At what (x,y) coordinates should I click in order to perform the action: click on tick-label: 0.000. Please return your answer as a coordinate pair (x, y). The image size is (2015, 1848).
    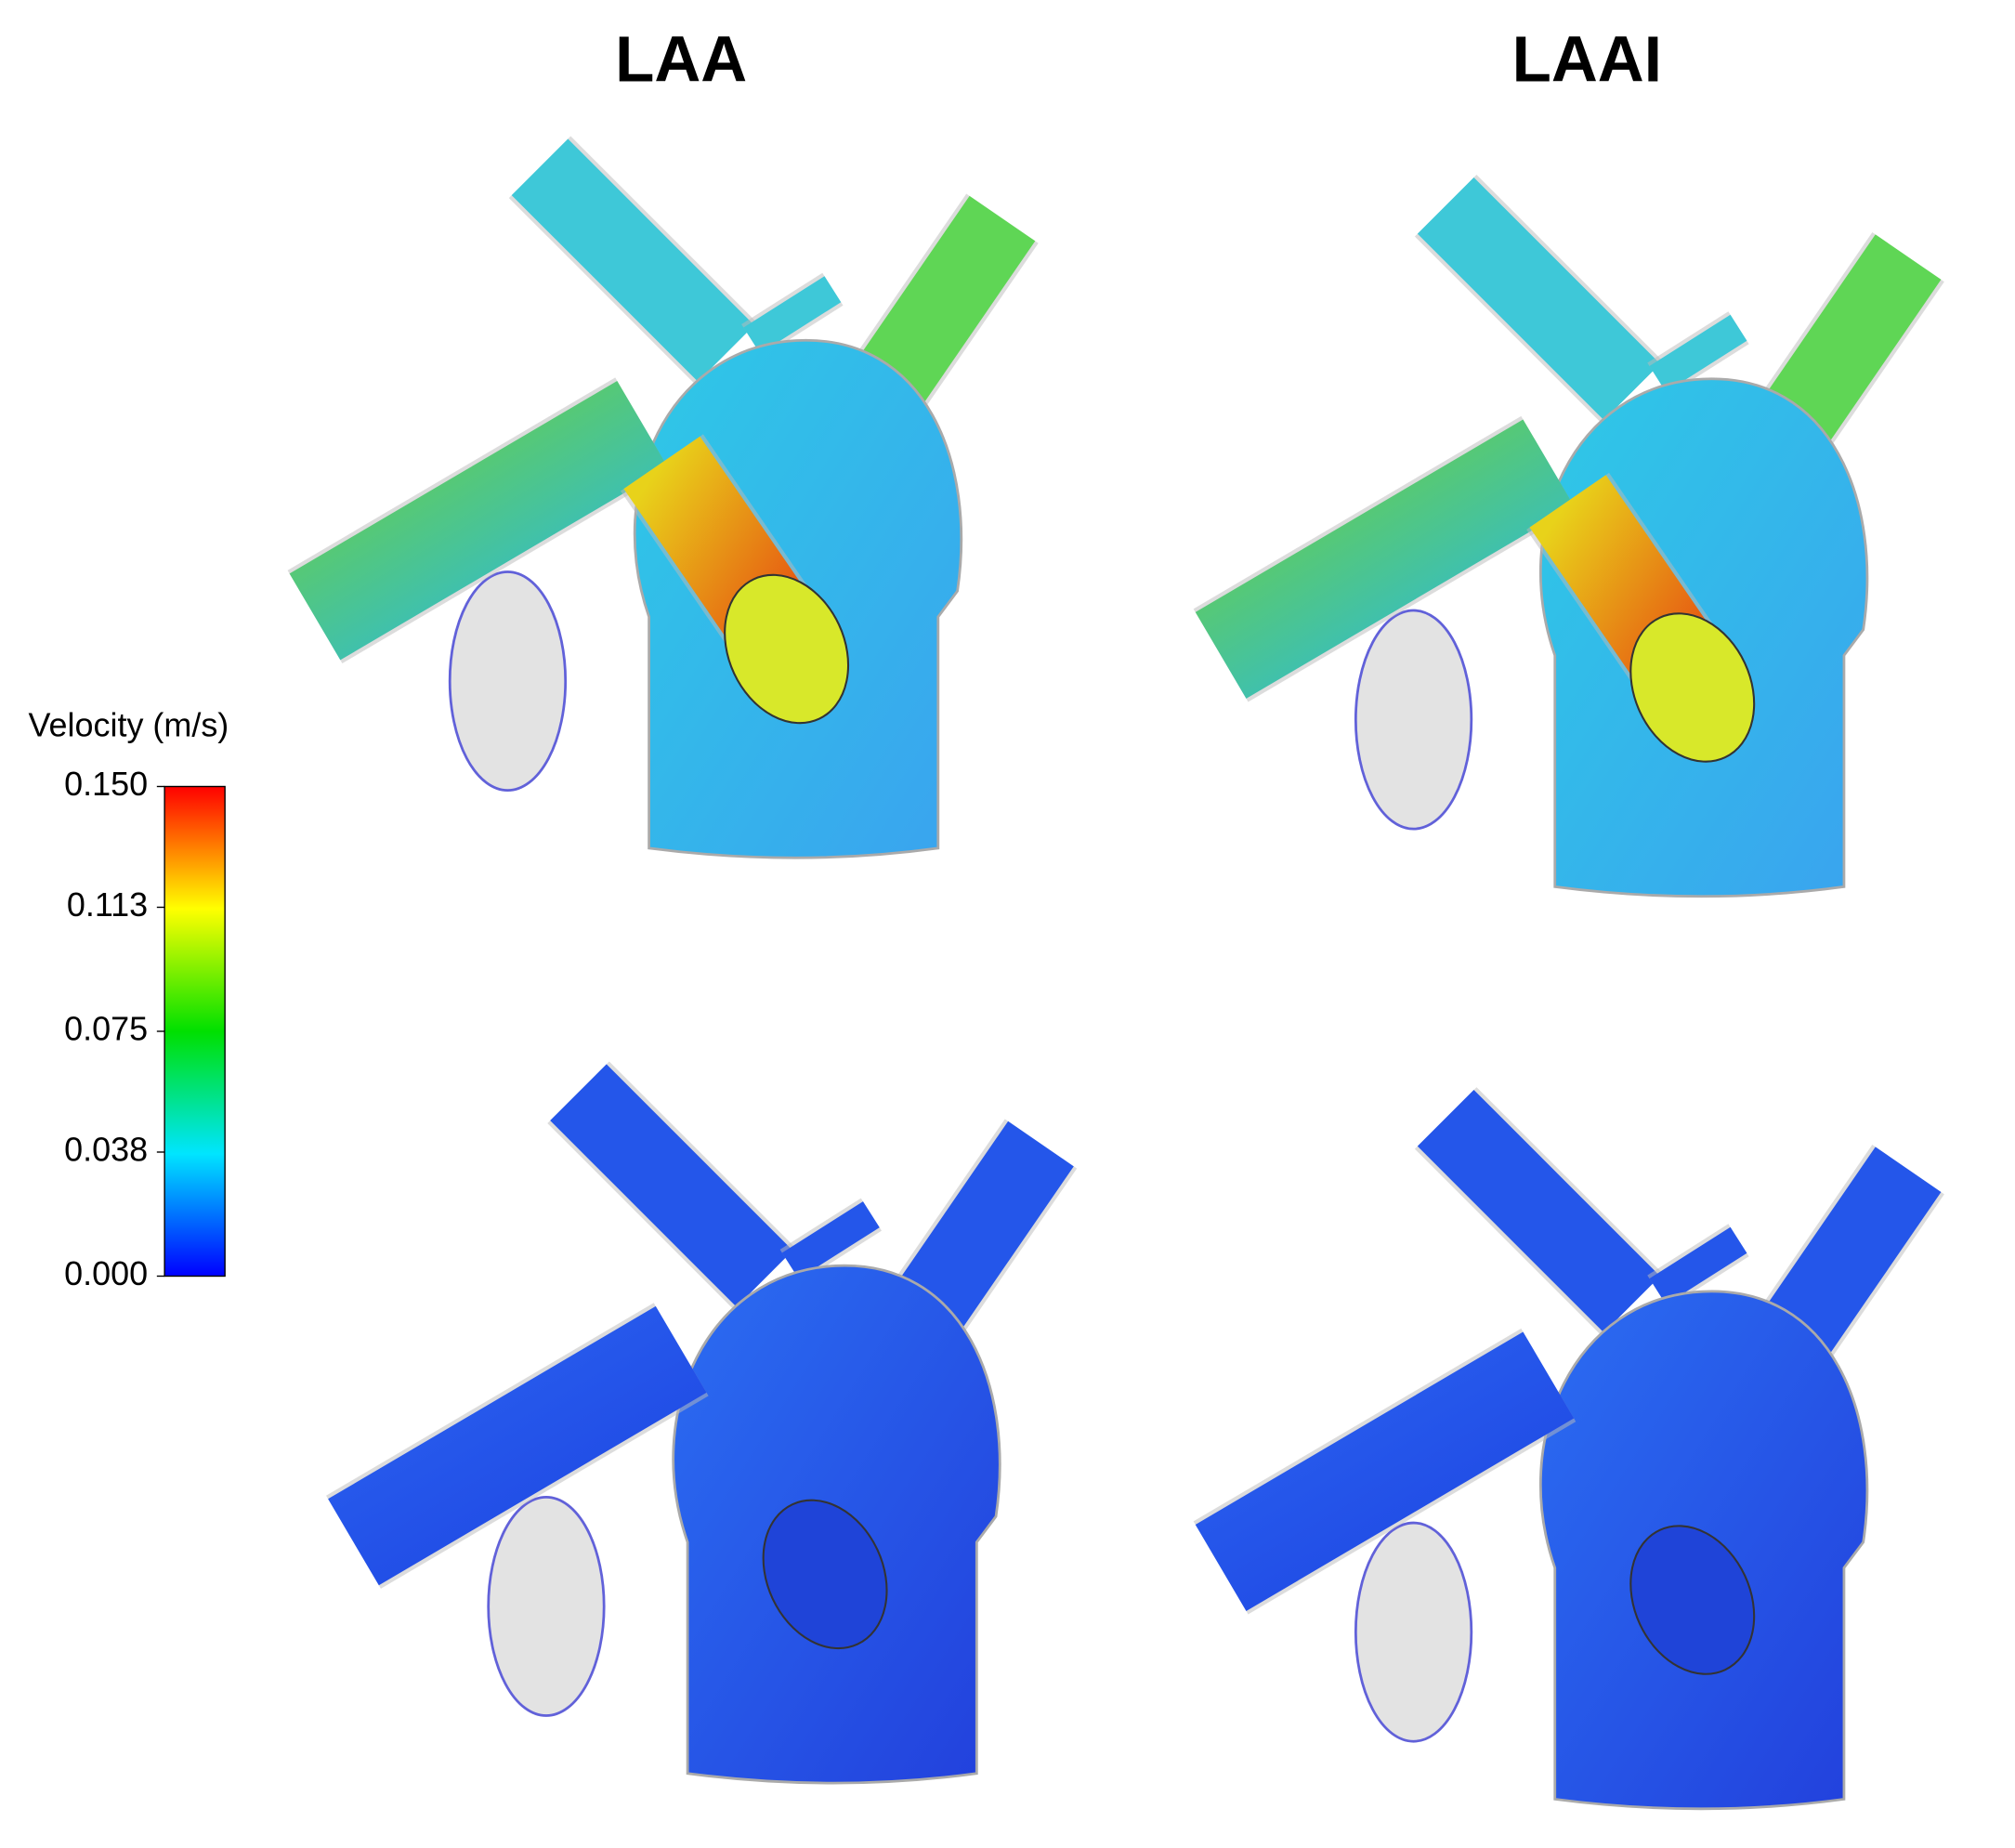
    Looking at the image, I should click on (106, 1273).